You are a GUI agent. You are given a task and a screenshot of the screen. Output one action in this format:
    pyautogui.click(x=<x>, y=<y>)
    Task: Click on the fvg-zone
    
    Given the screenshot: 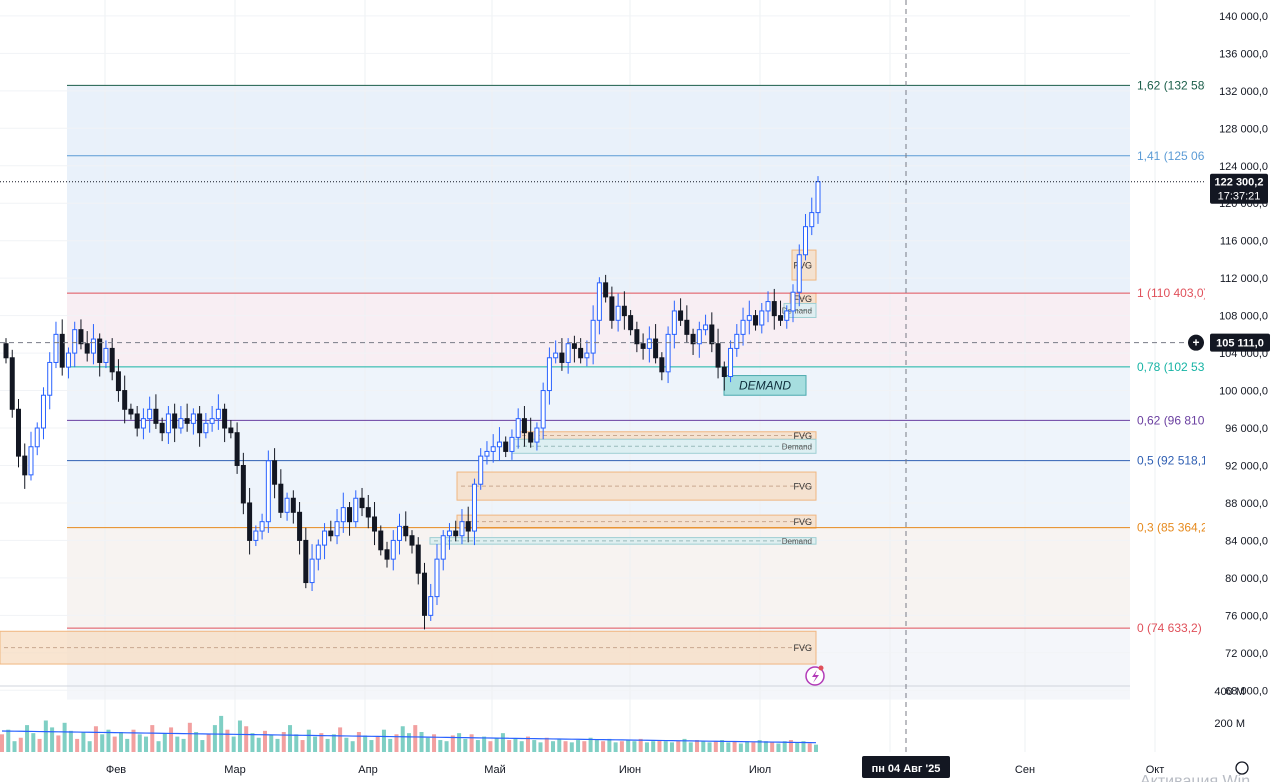 What is the action you would take?
    pyautogui.click(x=667, y=435)
    